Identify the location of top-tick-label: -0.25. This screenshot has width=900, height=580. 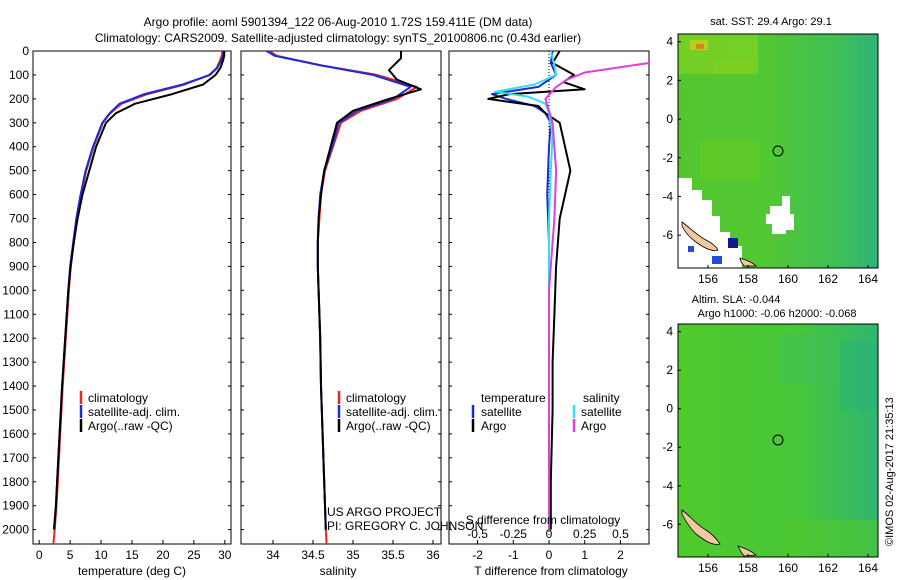
(514, 534).